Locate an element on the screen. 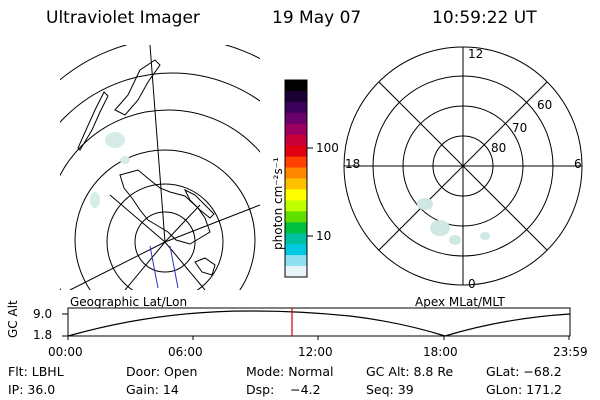 This screenshot has height=400, width=600. footer-ip: IP: 36.0 is located at coordinates (32, 389).